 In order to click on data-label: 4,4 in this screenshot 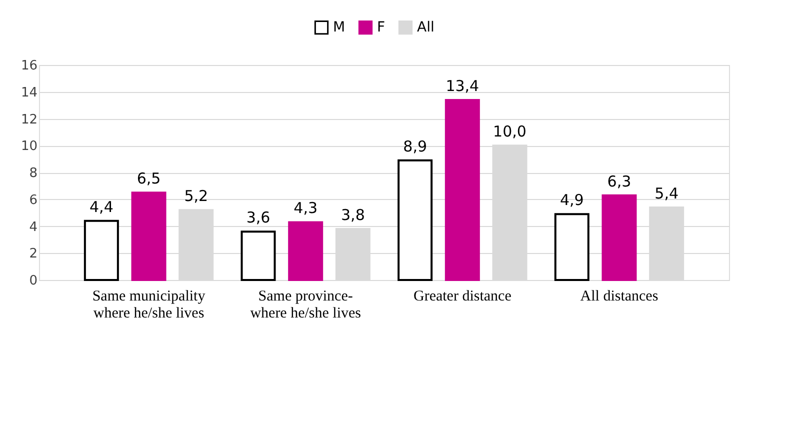, I will do `click(102, 207)`.